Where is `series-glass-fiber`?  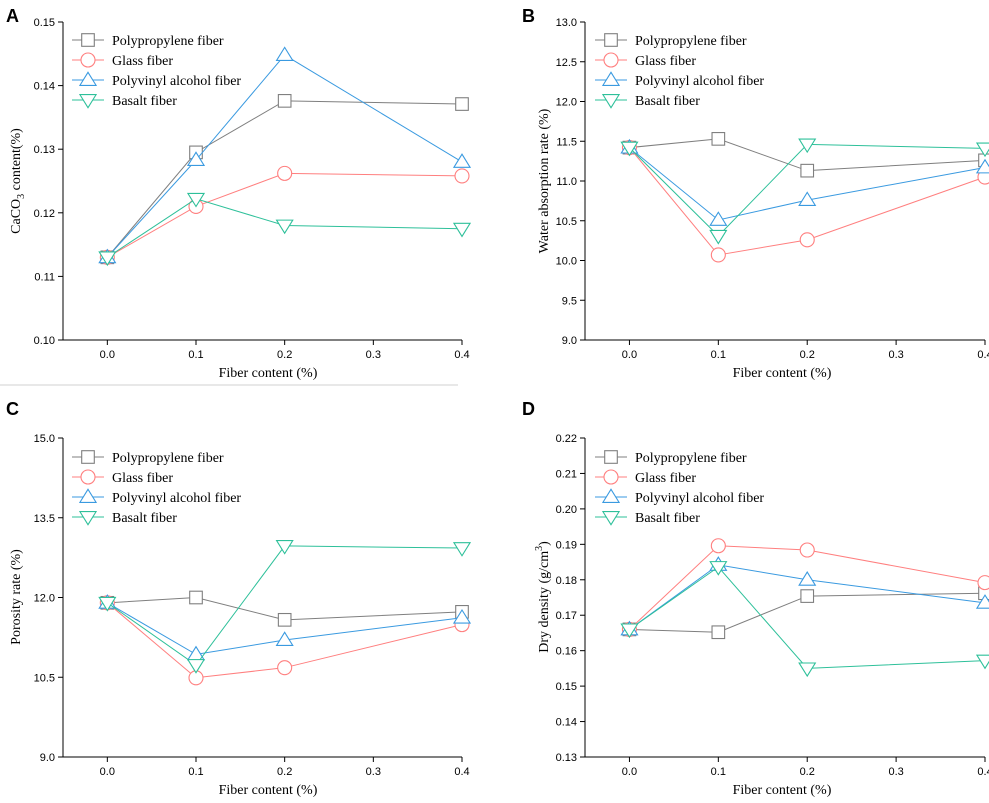
series-glass-fiber is located at coordinates (284, 215).